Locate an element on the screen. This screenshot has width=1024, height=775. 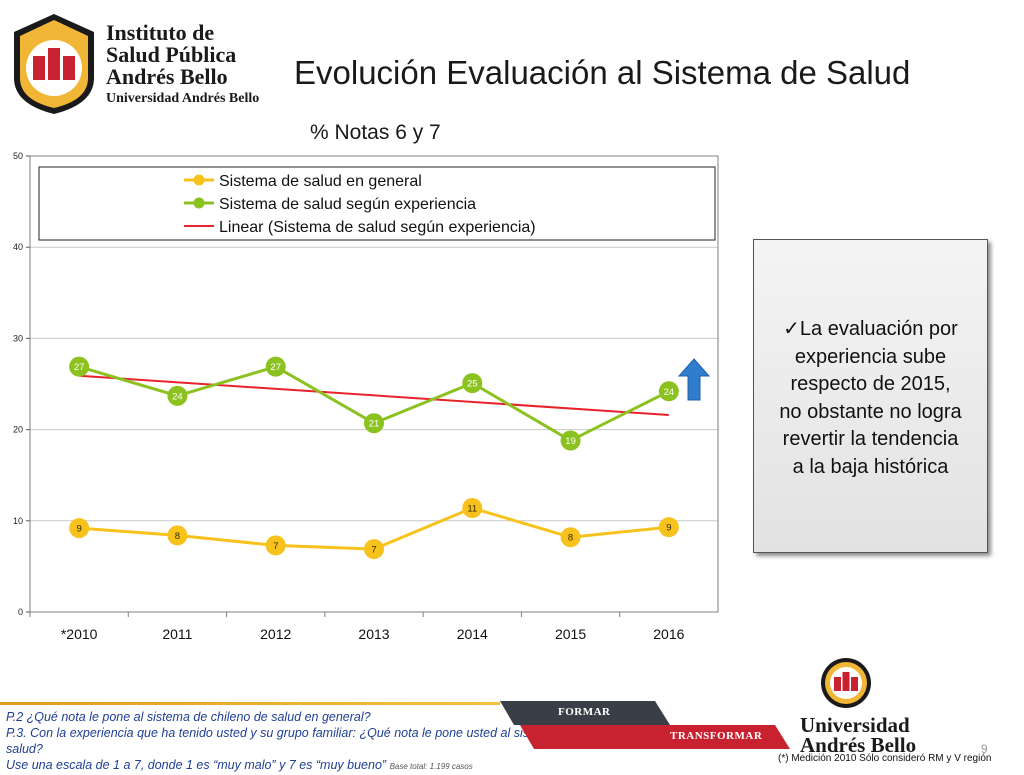
x-tick-label: 2016 is located at coordinates (668, 634).